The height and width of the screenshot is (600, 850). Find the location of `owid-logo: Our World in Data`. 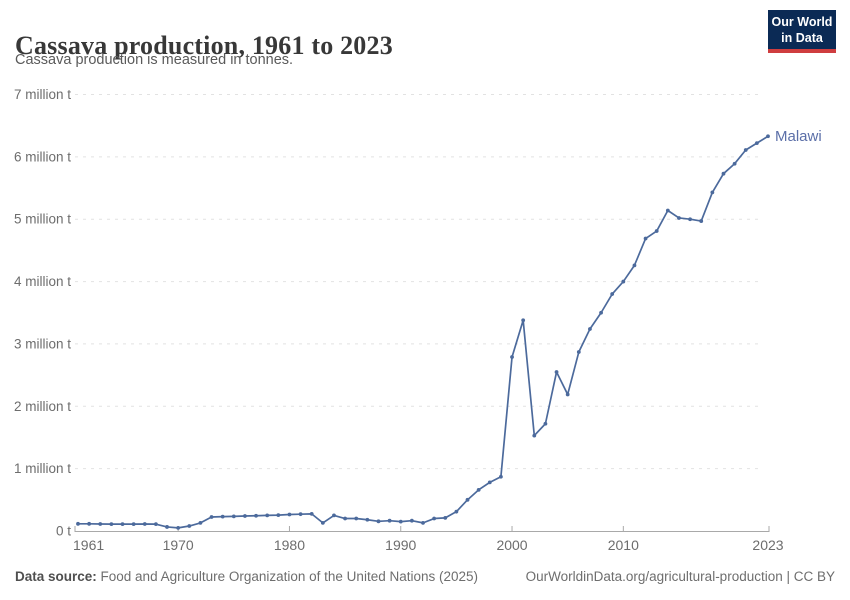

owid-logo: Our World in Data is located at coordinates (802, 32).